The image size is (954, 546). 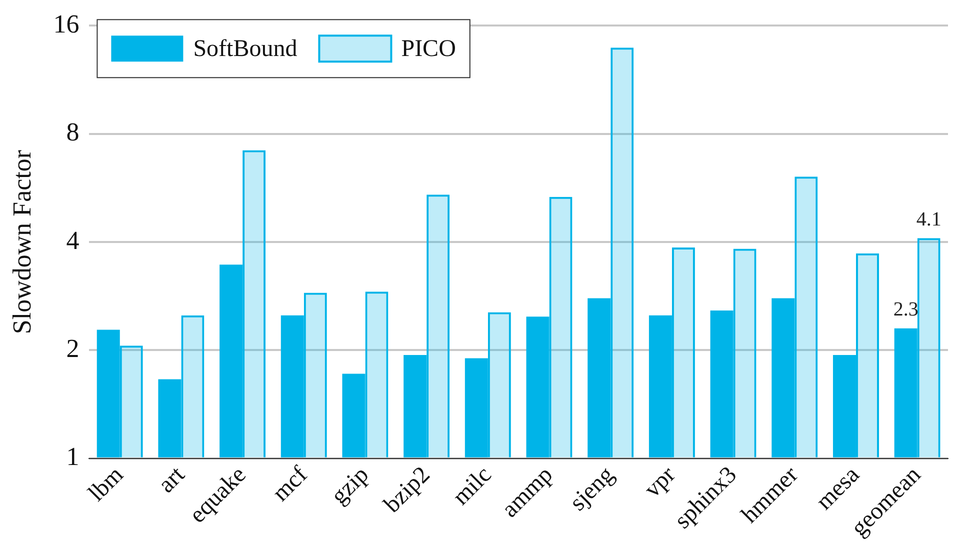 I want to click on y-axis-title: Slowdown Factor, so click(x=21, y=242).